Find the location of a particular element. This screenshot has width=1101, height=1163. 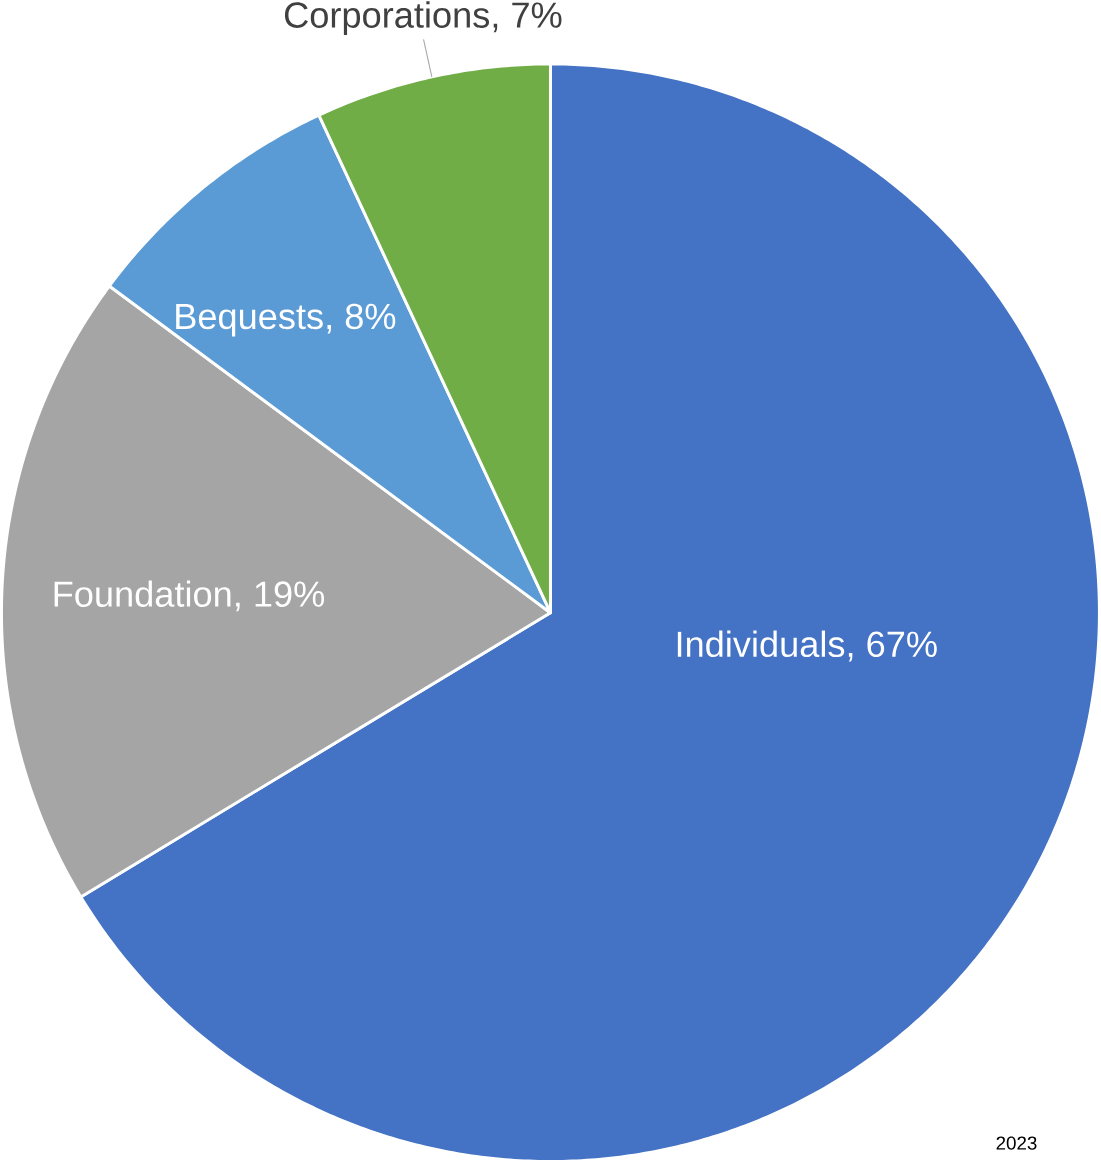

data-label: , 19% is located at coordinates (280, 596).